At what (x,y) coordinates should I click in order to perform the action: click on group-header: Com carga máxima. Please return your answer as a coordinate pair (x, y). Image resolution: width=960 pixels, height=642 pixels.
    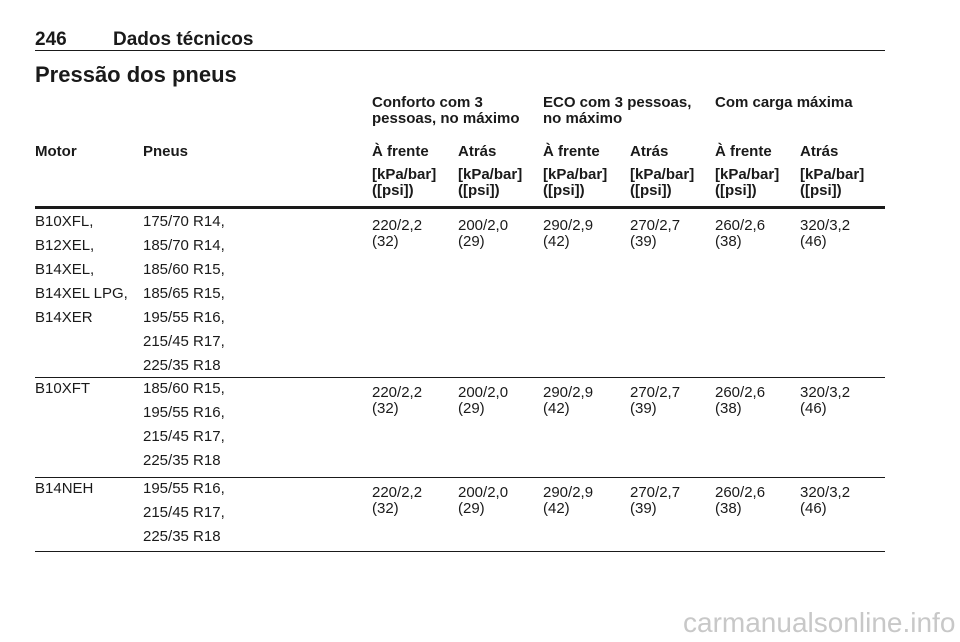
    Looking at the image, I should click on (784, 102).